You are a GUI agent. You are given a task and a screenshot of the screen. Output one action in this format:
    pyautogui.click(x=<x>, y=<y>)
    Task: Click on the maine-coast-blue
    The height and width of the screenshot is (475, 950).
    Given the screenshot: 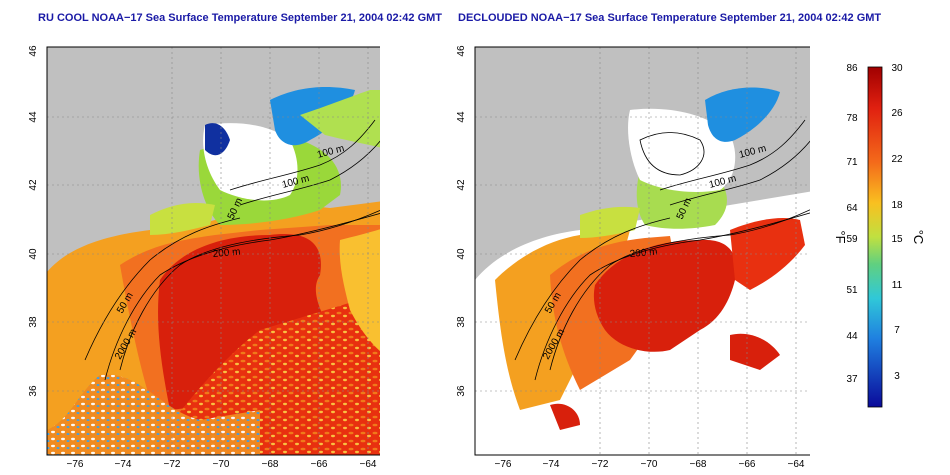 What is the action you would take?
    pyautogui.click(x=217, y=139)
    